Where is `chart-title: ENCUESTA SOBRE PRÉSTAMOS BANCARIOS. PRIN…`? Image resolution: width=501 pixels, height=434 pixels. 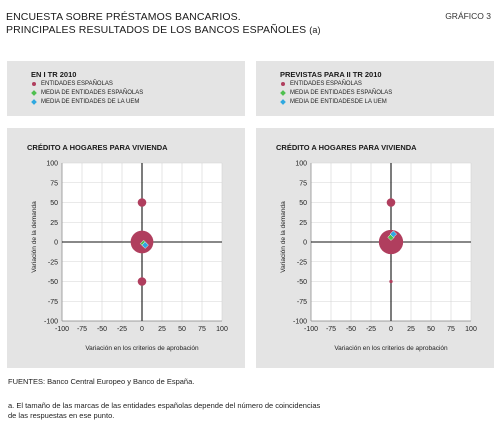
chart-title: ENCUESTA SOBRE PRÉSTAMOS BANCARIOS. PRIN… is located at coordinates (163, 24).